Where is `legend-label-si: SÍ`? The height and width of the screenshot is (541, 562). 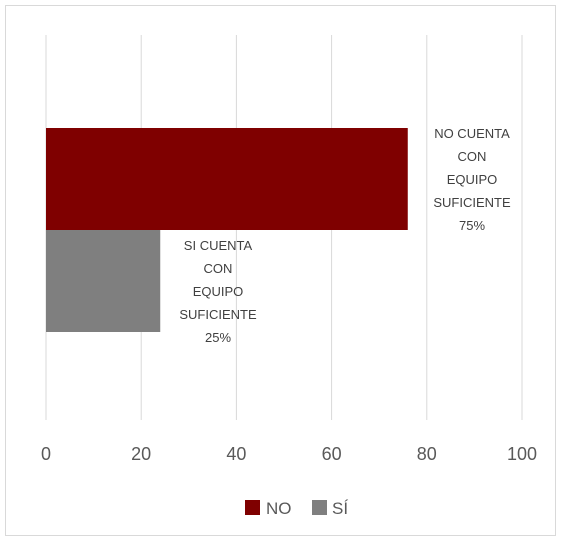
legend-label-si: SÍ is located at coordinates (340, 508).